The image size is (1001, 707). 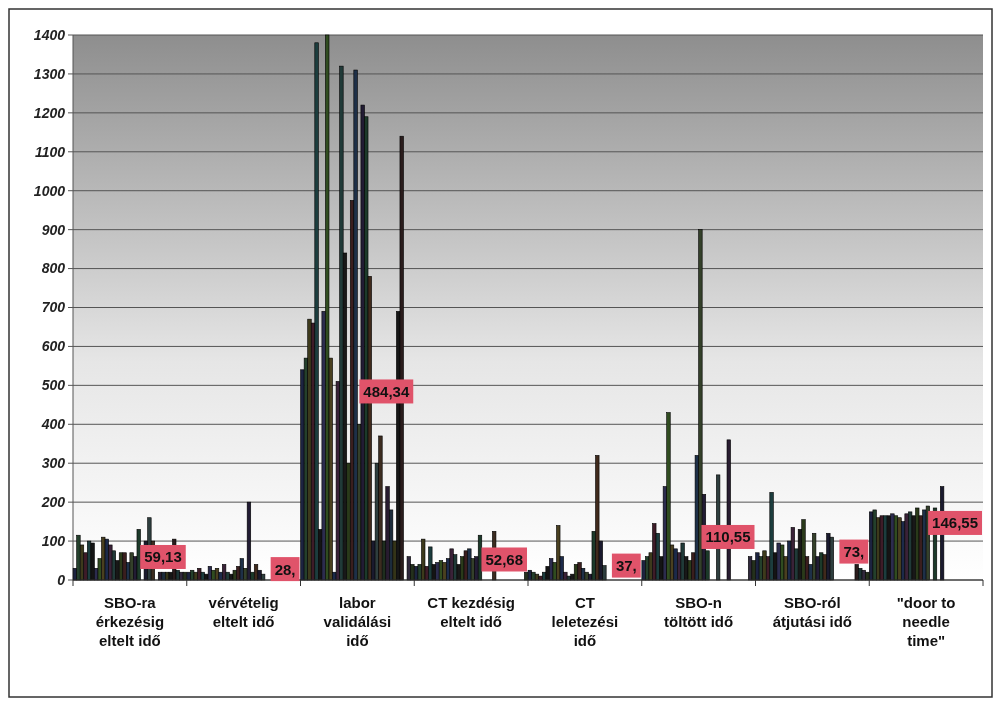 What do you see at coordinates (243, 612) in the screenshot?
I see `x-tick-label: vérvételig eltelt idő` at bounding box center [243, 612].